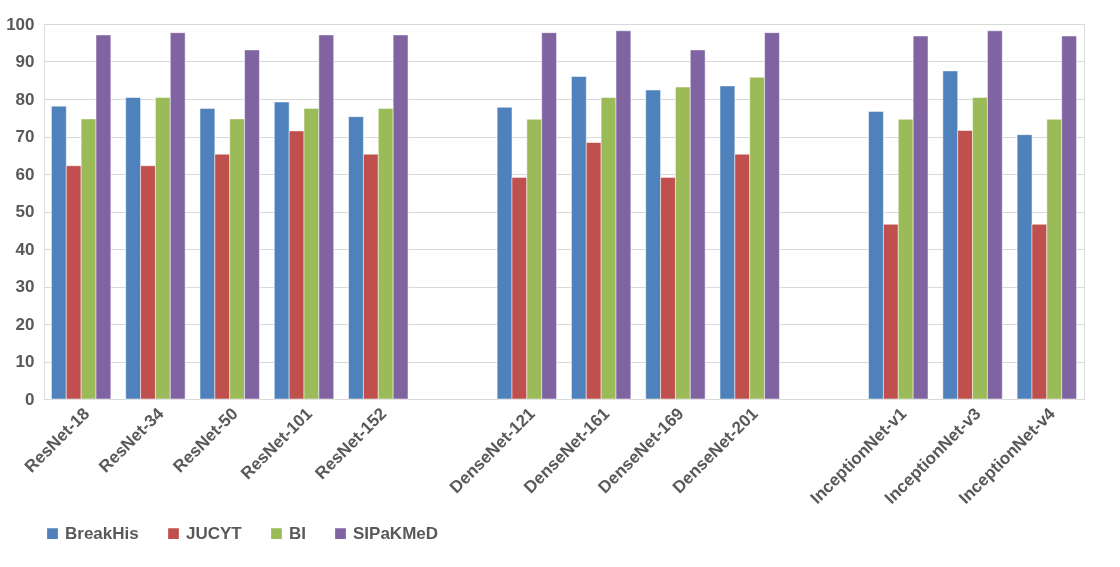 Image resolution: width=1120 pixels, height=567 pixels. What do you see at coordinates (25, 361) in the screenshot?
I see `y-tick-label: 10` at bounding box center [25, 361].